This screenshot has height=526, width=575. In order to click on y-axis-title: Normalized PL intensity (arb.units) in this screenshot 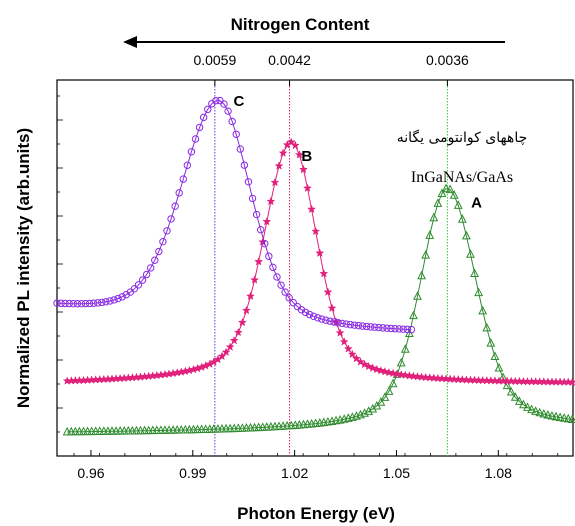, I will do `click(23, 268)`.